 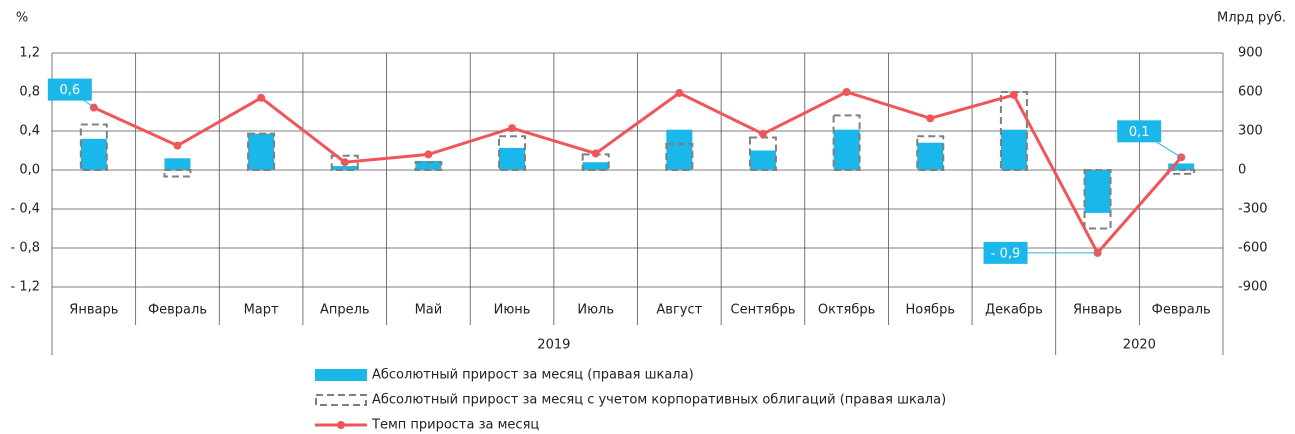 I want to click on x-tick-label: Март, so click(x=261, y=310).